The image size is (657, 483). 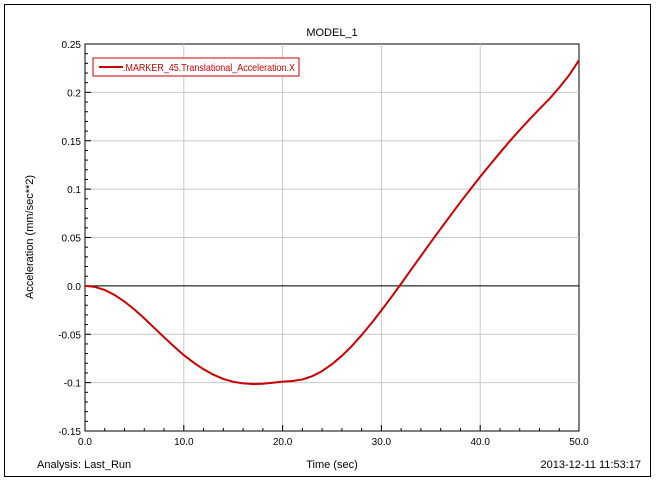 What do you see at coordinates (382, 442) in the screenshot?
I see `x-tick-label: 30.0` at bounding box center [382, 442].